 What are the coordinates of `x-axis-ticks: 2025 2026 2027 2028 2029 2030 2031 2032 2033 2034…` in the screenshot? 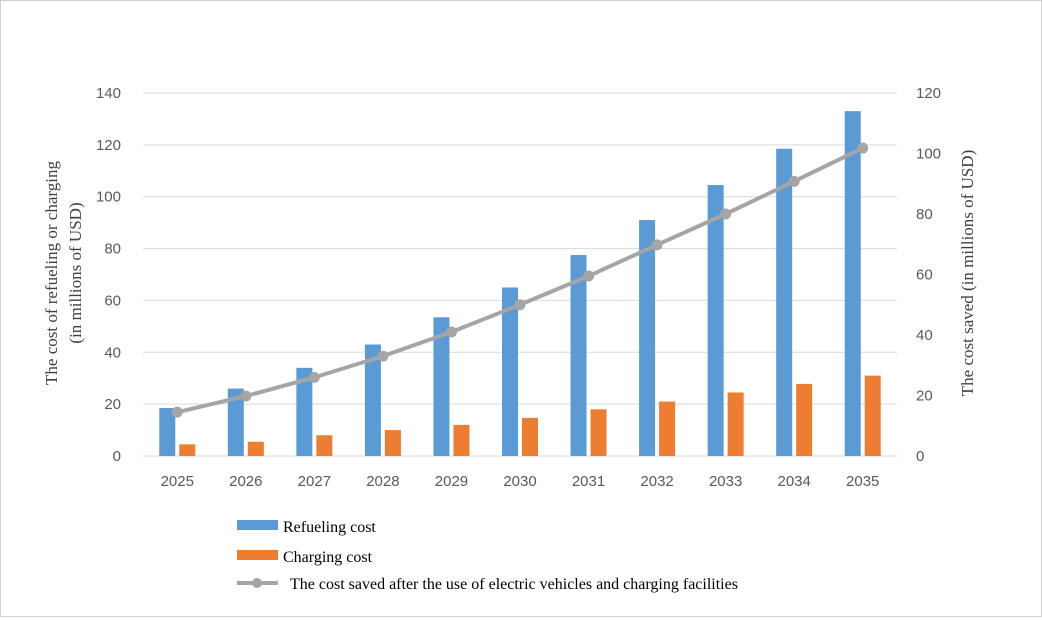 It's located at (520, 481).